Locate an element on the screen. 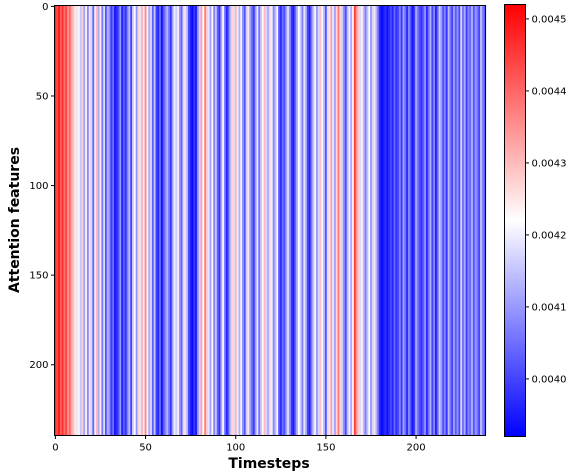 The height and width of the screenshot is (475, 573). x-tick-label: 100 is located at coordinates (235, 448).